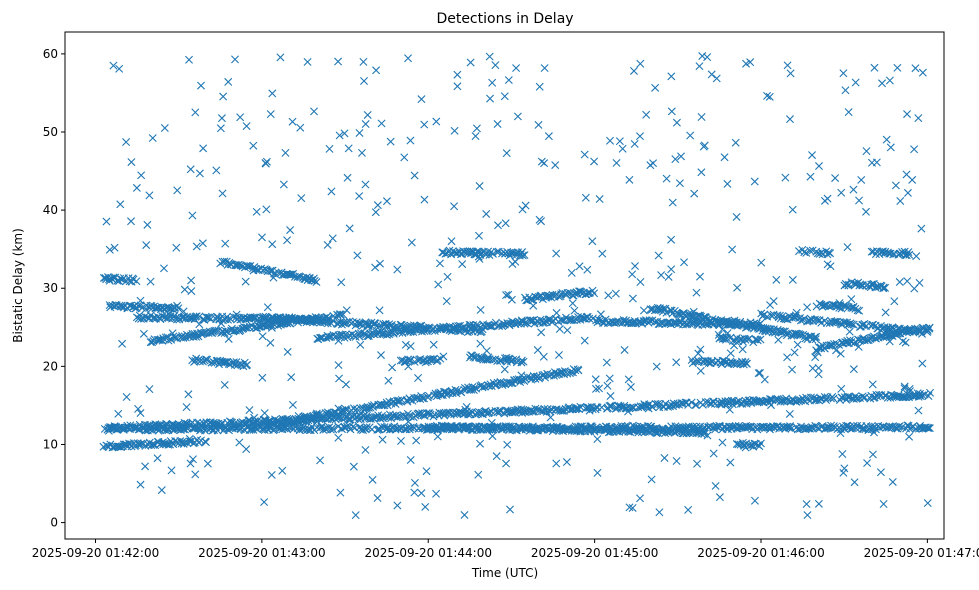  Describe the element at coordinates (504, 573) in the screenshot. I see `x-axis-label: Time (UTC)` at that location.